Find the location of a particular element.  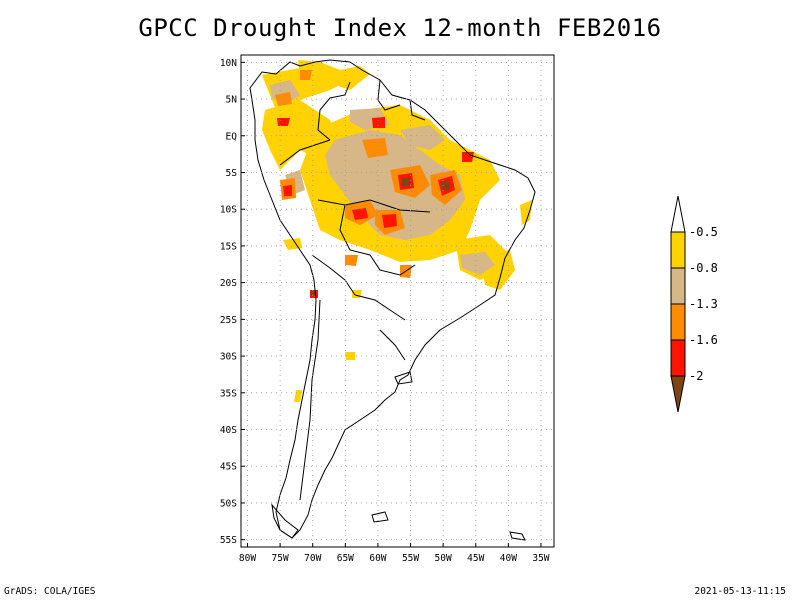

legend-label: -1.6 is located at coordinates (703, 340).